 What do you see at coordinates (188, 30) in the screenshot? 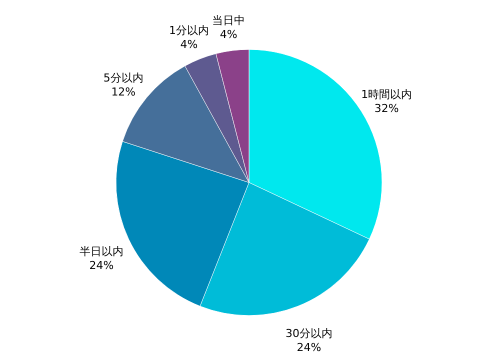
I see `slice-label: 1分以内` at bounding box center [188, 30].